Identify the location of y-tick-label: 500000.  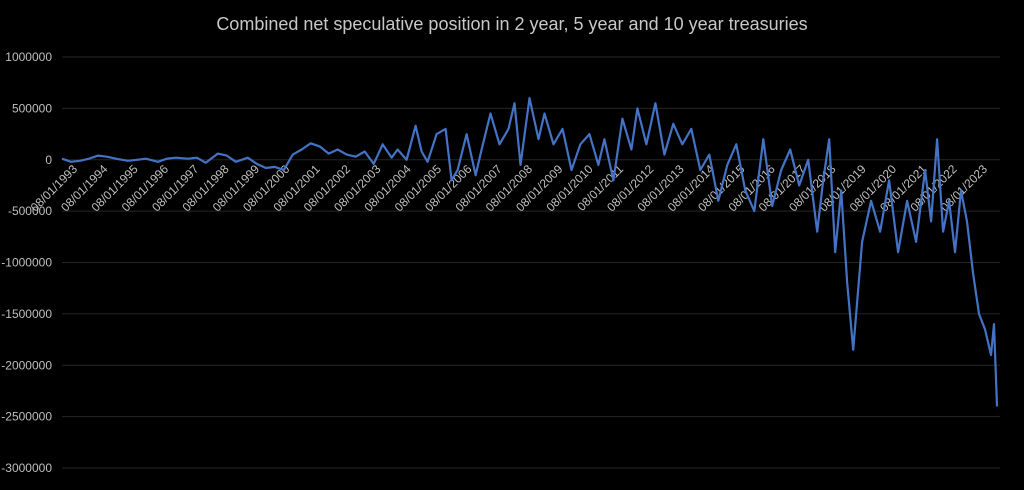
(32, 108).